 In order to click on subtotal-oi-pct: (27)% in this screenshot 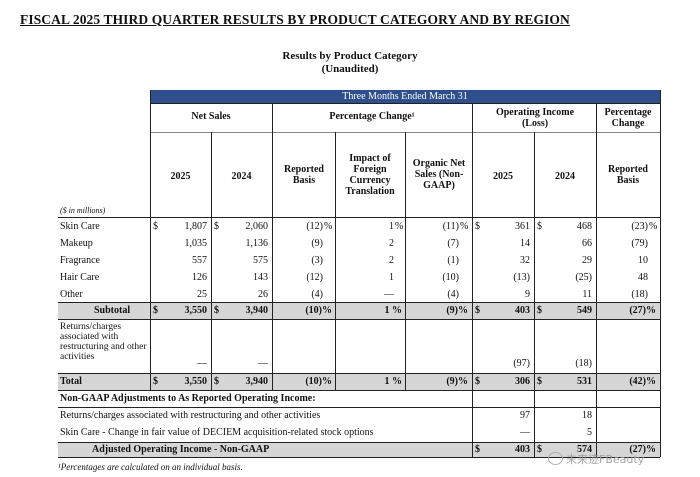, I will do `click(642, 310)`.